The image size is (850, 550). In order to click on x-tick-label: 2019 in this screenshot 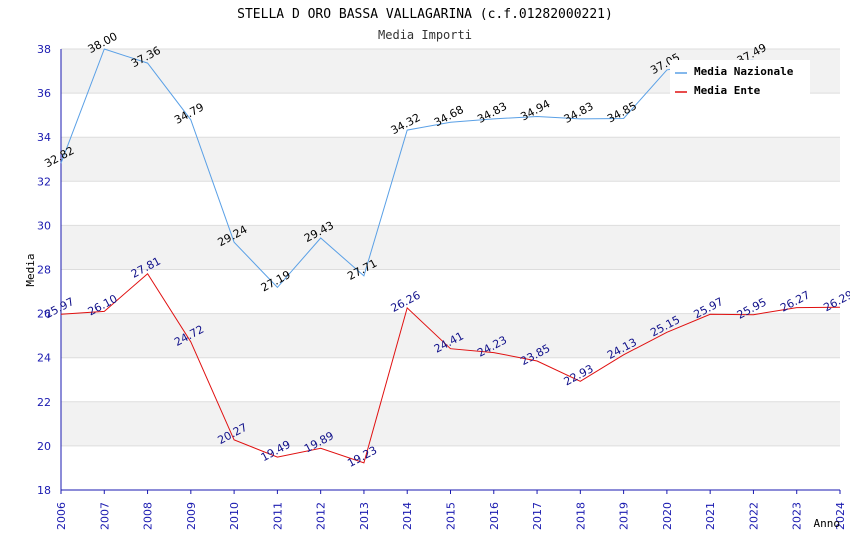, I will do `click(624, 516)`.